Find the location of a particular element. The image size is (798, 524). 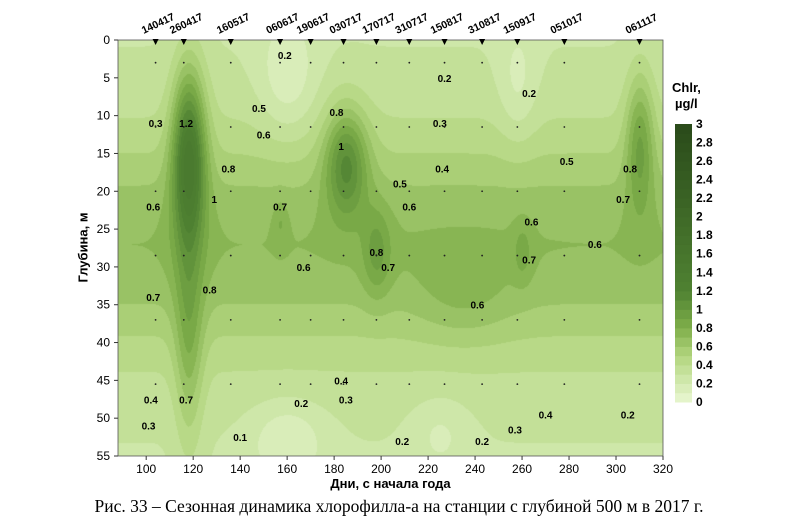

x-tick-label: 220 is located at coordinates (428, 469).